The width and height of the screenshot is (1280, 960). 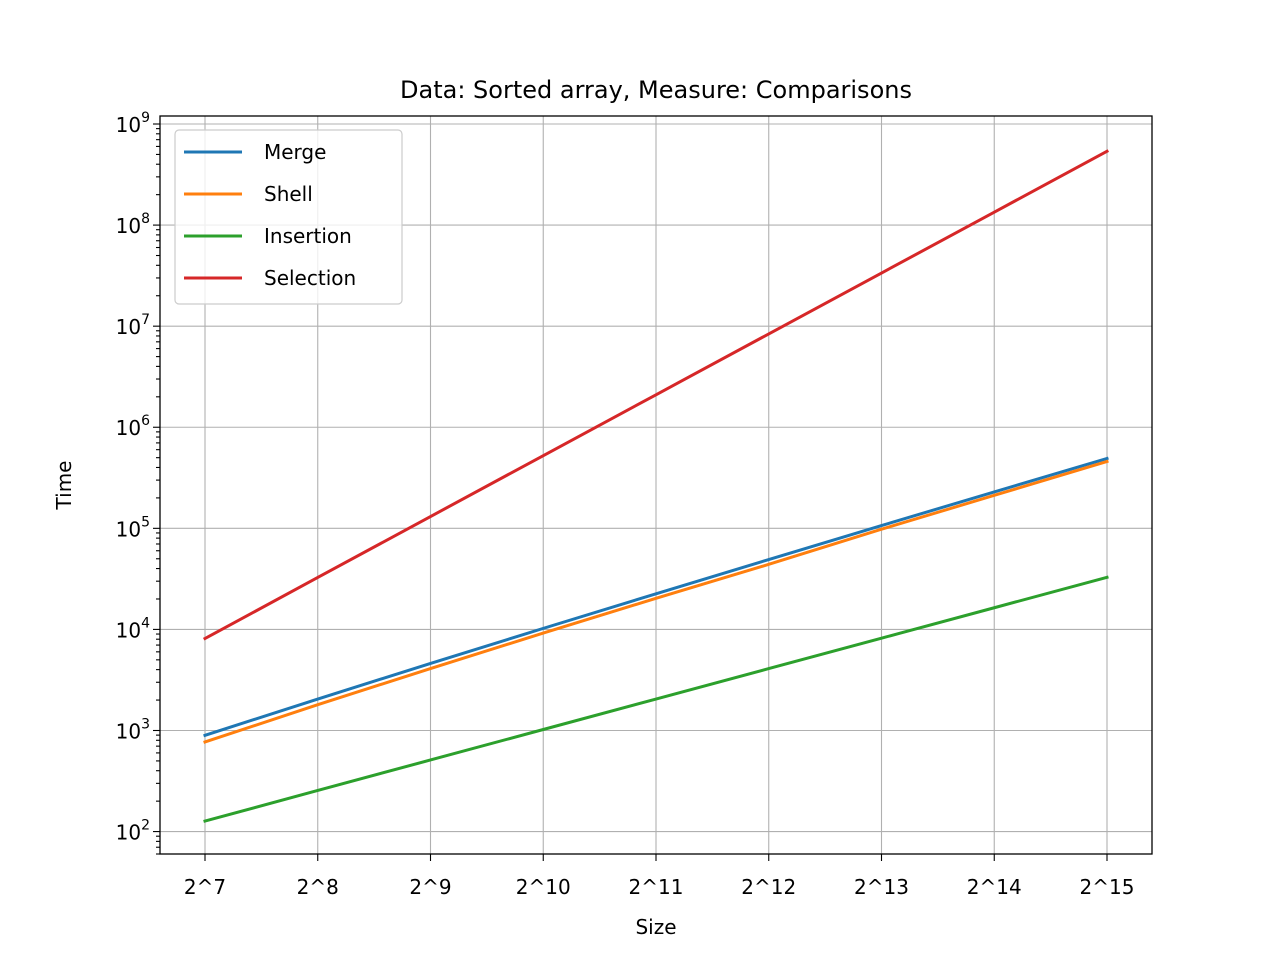 I want to click on y-tick-label: 10⁵, so click(x=133, y=527).